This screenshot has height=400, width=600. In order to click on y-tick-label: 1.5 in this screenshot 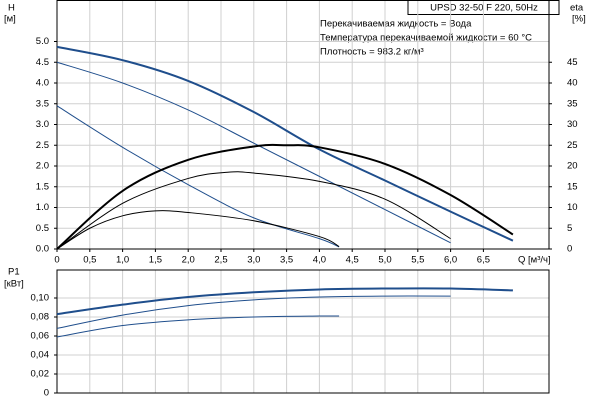, I will do `click(42, 186)`.